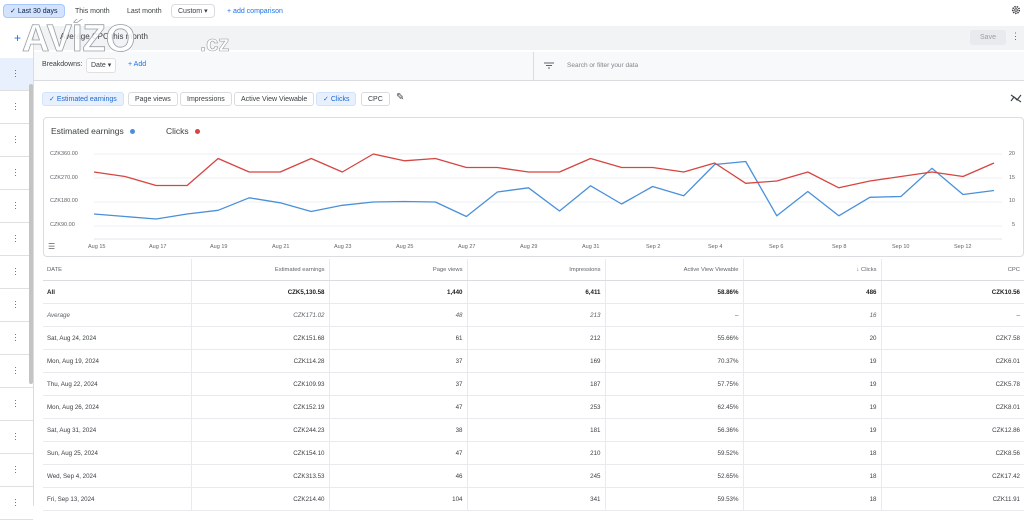 This screenshot has width=1024, height=520. I want to click on add-comparison-link: + add comparison, so click(255, 11).